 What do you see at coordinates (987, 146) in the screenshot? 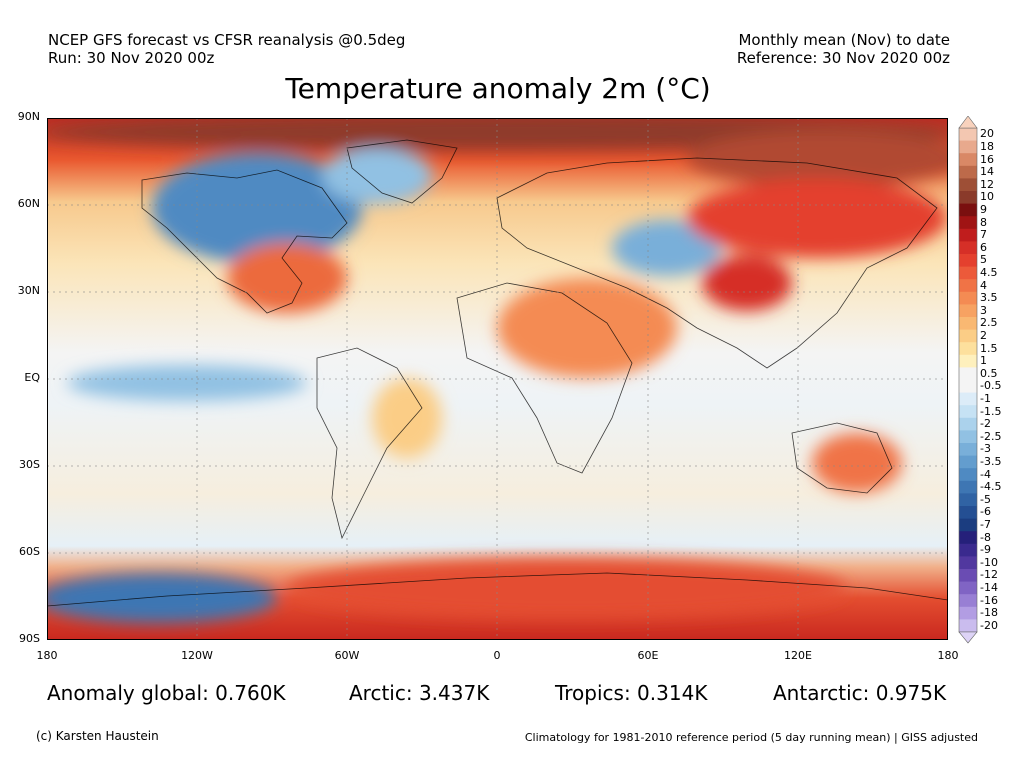
I see `colorbar-tick-label: 18` at bounding box center [987, 146].